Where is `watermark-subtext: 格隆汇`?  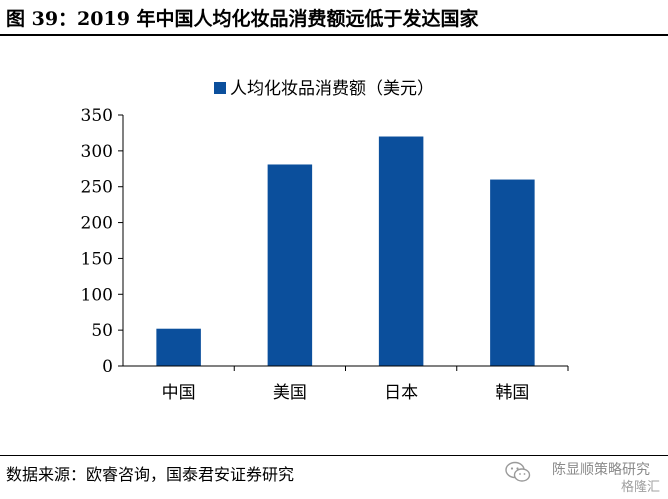 watermark-subtext: 格隆汇 is located at coordinates (640, 487).